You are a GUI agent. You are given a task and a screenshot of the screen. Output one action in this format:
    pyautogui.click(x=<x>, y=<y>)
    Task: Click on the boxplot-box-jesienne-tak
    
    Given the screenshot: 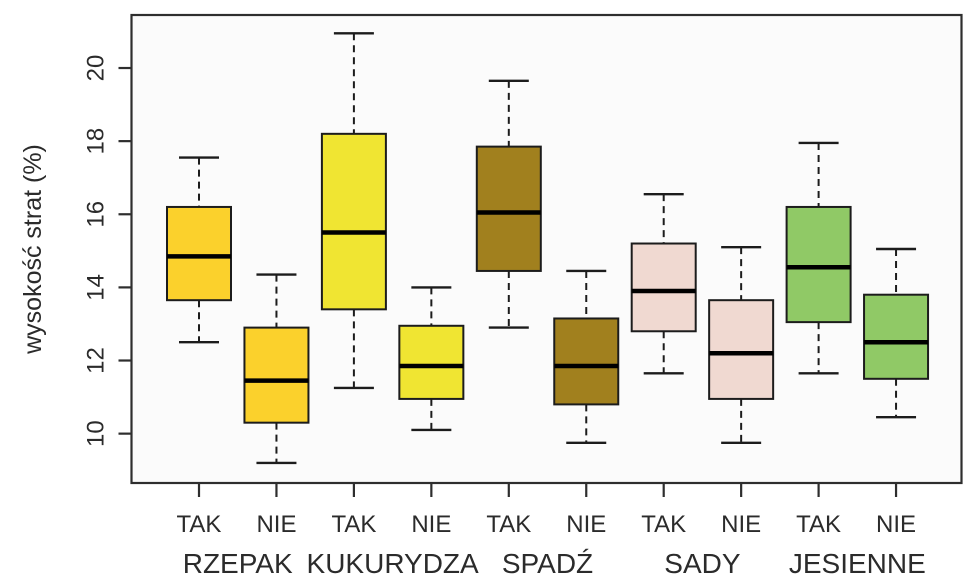 What is the action you would take?
    pyautogui.click(x=818, y=258)
    